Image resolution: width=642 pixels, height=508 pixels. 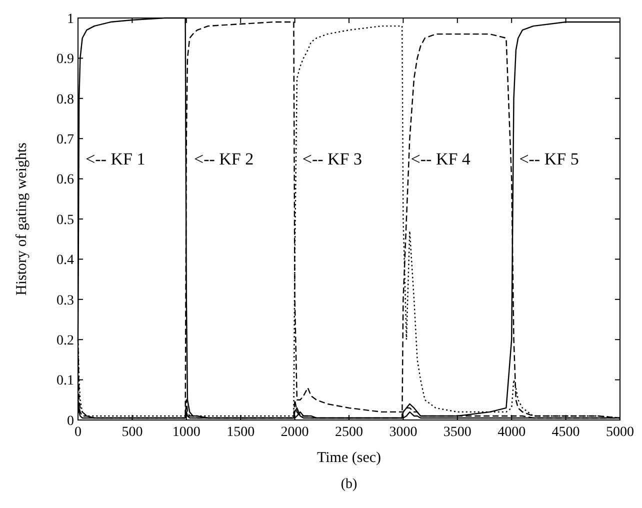 I want to click on annotation: <-- KF 2, so click(x=224, y=159).